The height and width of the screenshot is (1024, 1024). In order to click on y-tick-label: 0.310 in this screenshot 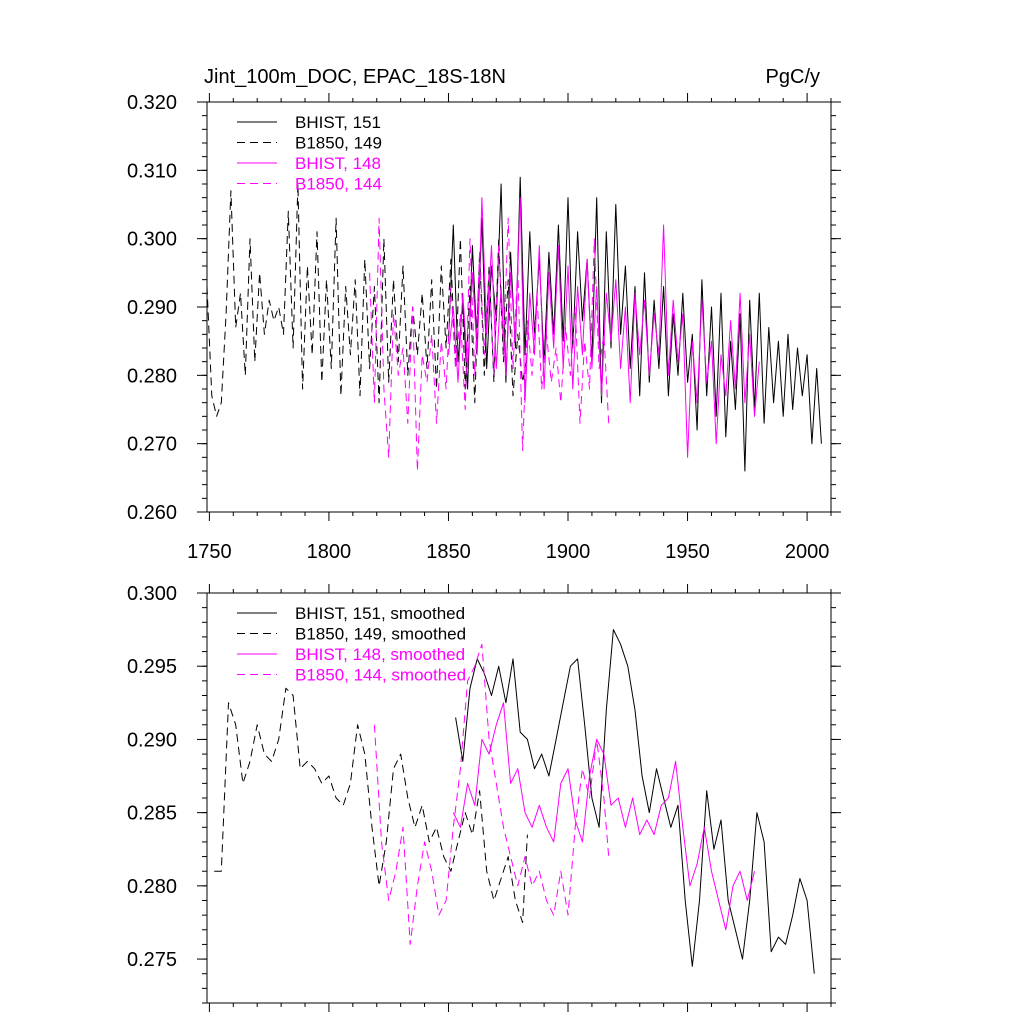, I will do `click(152, 171)`.